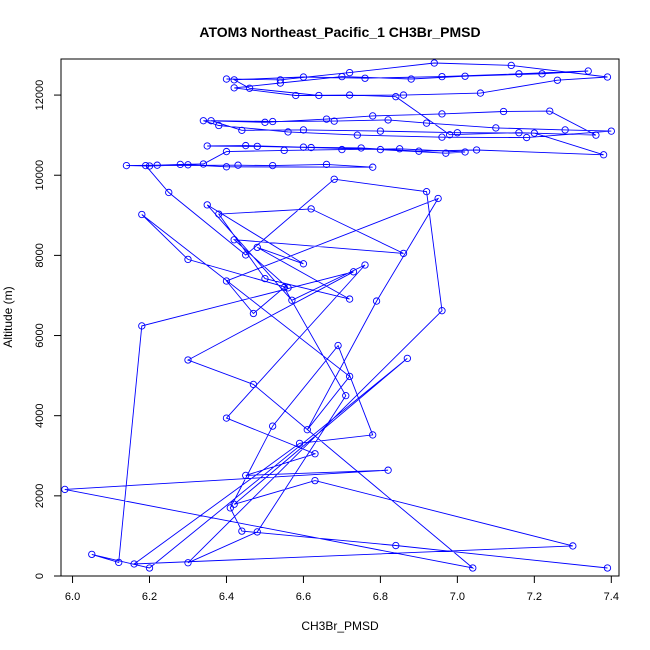 This screenshot has width=650, height=650. I want to click on y-tick-label: 2000, so click(40, 496).